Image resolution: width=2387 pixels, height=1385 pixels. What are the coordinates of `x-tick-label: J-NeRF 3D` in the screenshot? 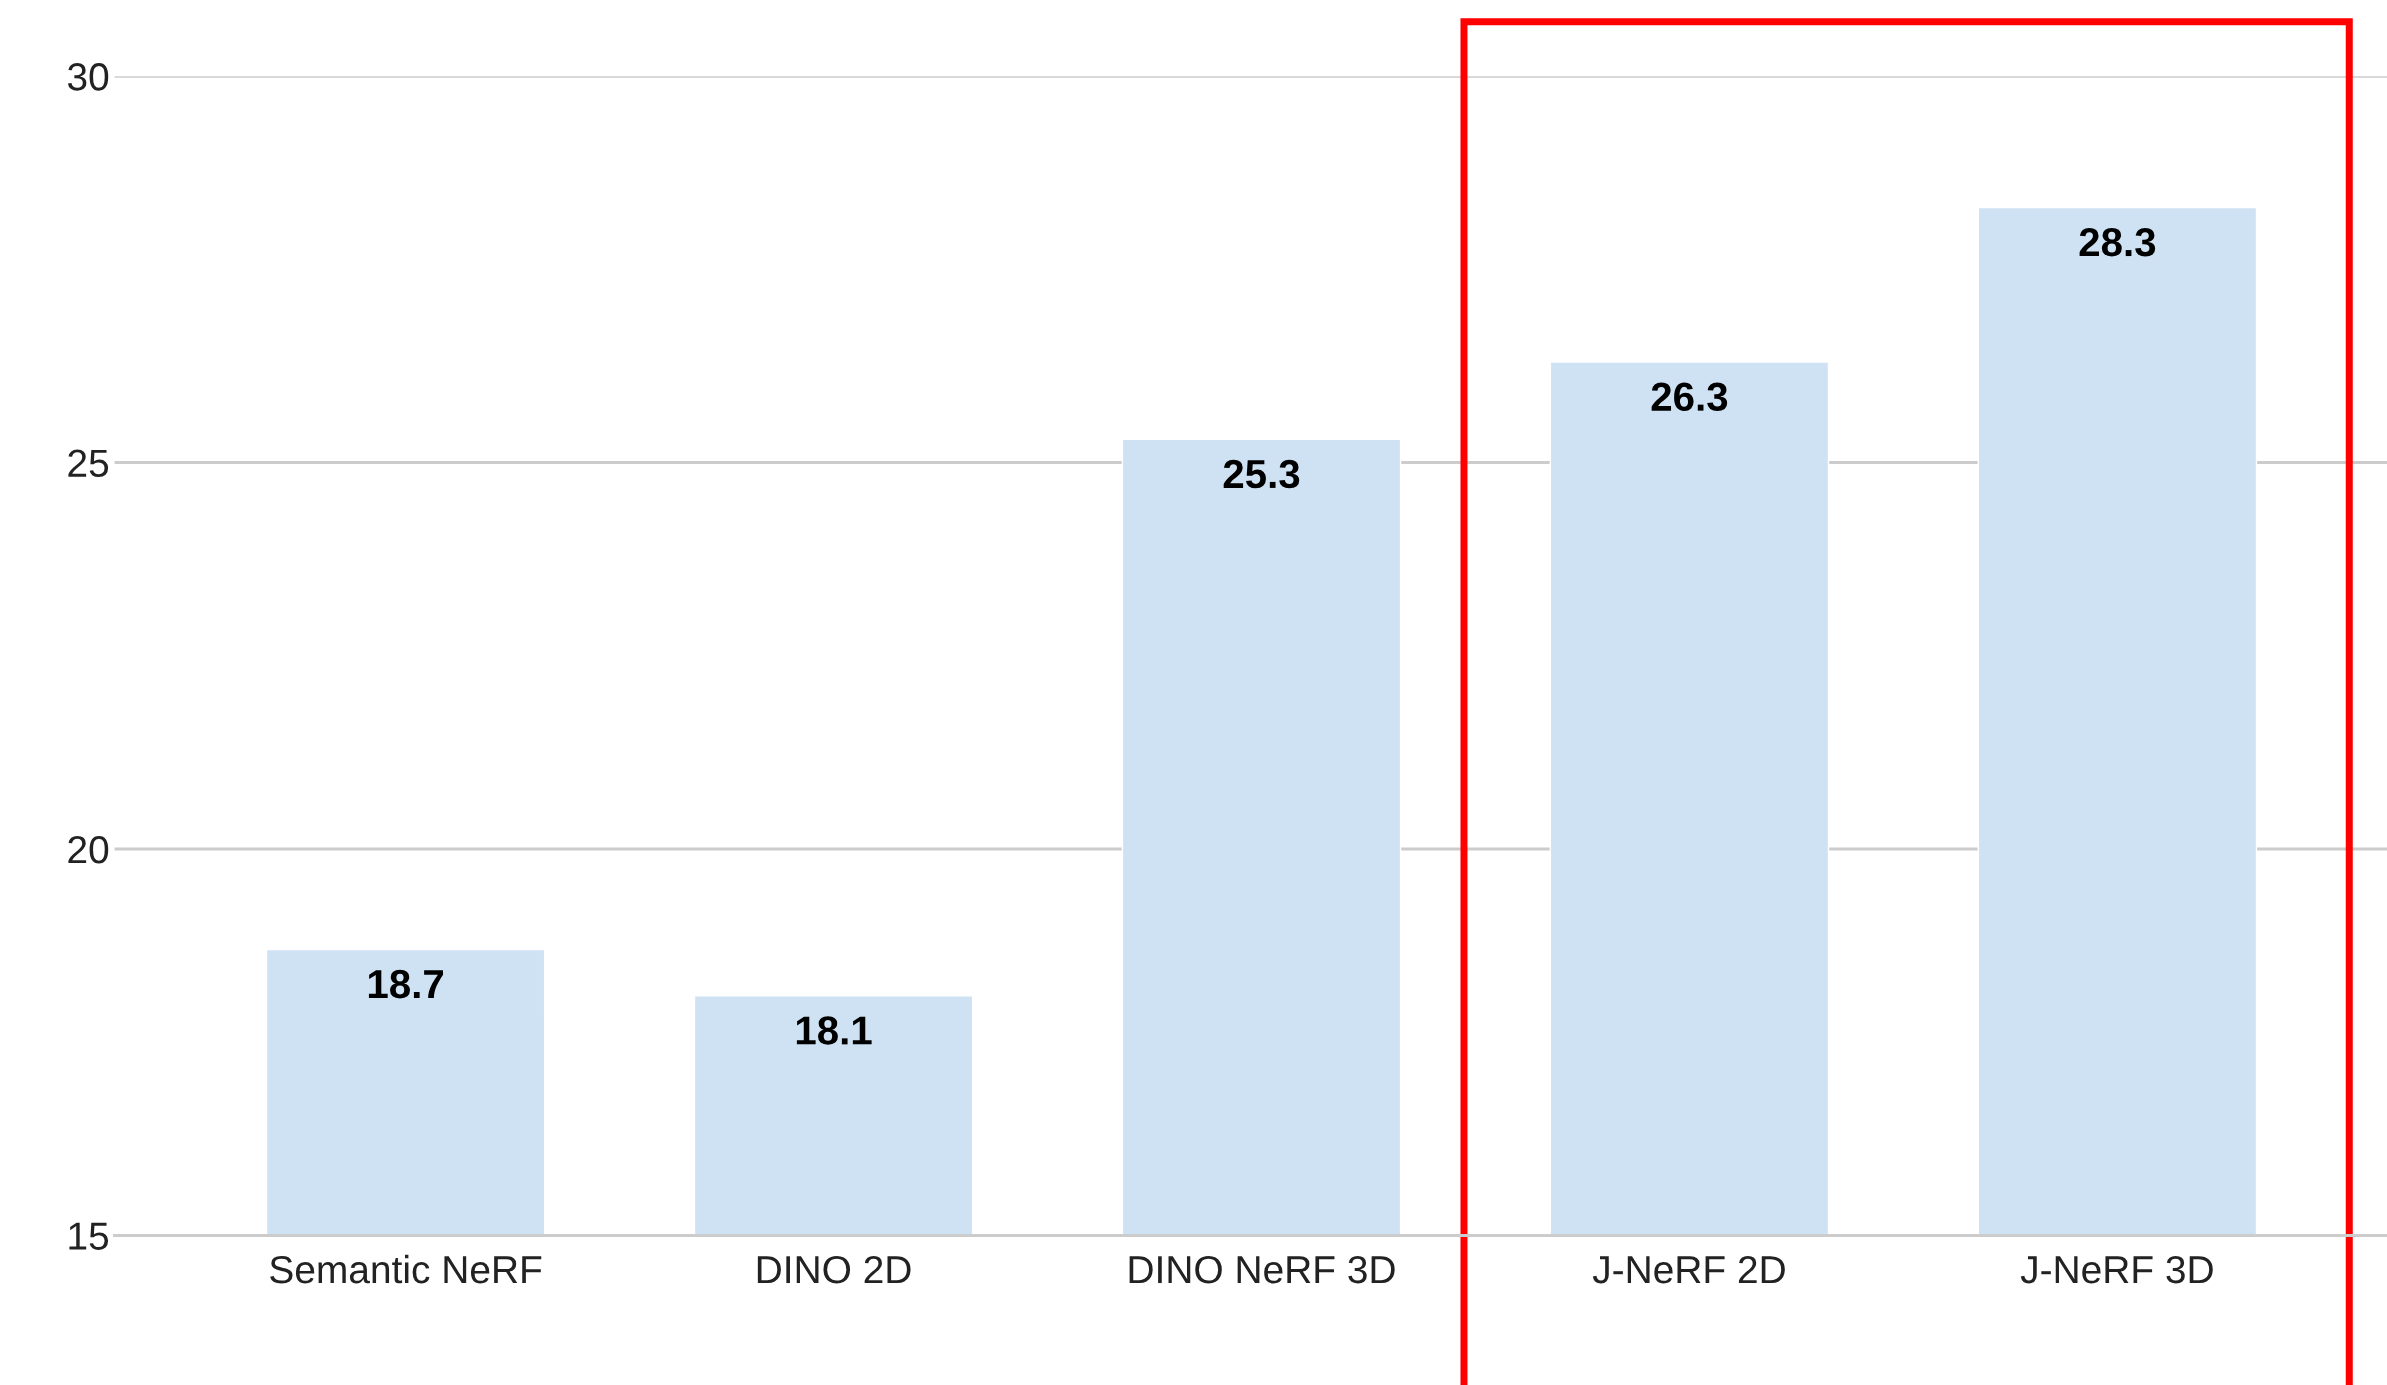 It's located at (2116, 1269).